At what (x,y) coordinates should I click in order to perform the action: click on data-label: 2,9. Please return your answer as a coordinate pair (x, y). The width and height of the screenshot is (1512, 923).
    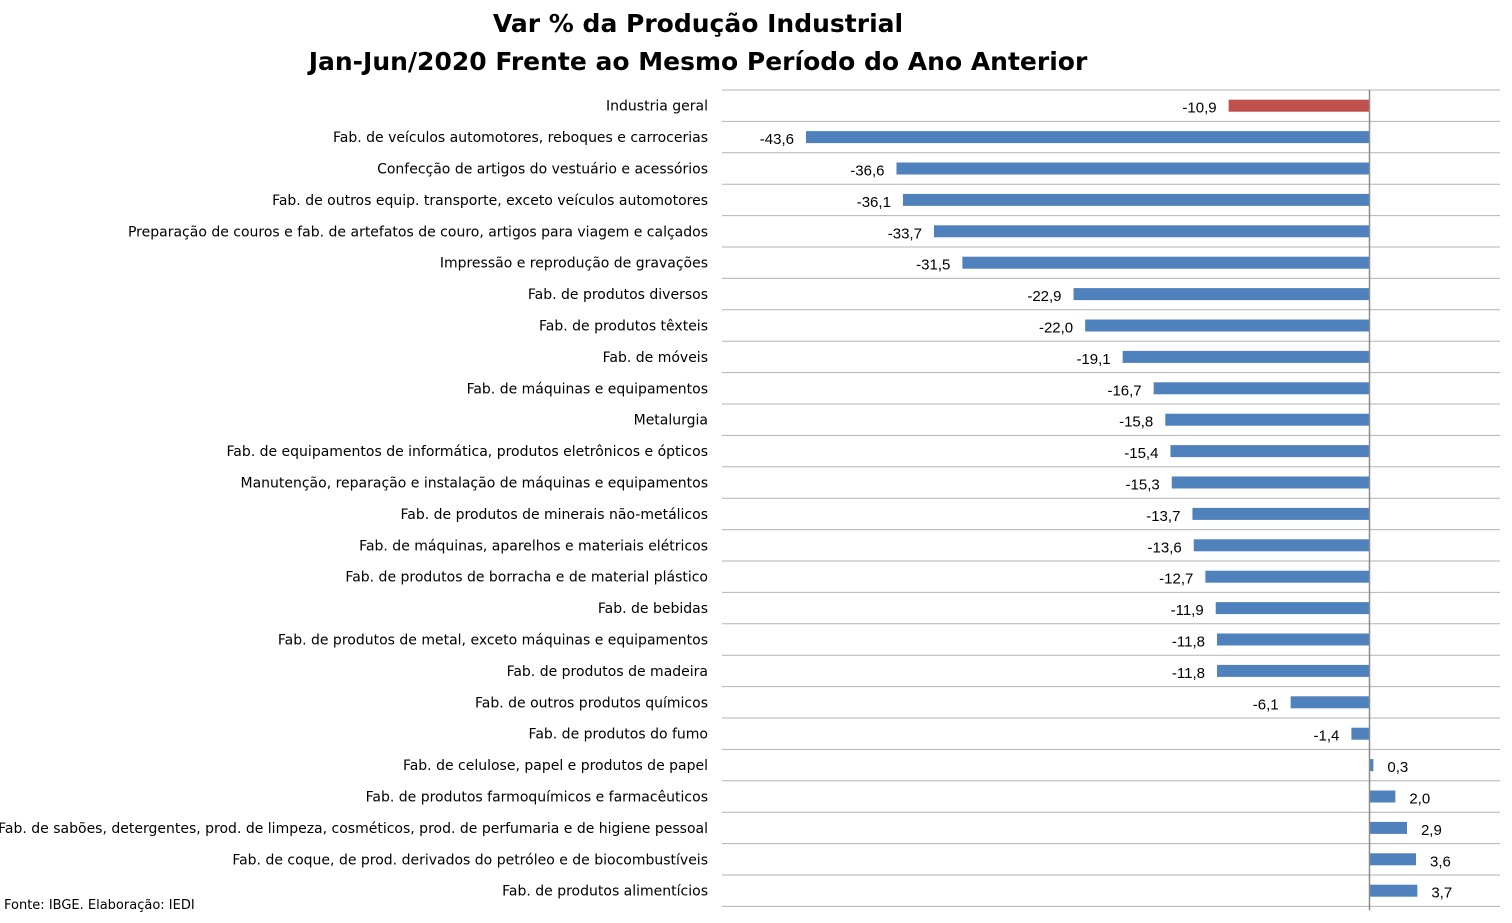
    Looking at the image, I should click on (1431, 830).